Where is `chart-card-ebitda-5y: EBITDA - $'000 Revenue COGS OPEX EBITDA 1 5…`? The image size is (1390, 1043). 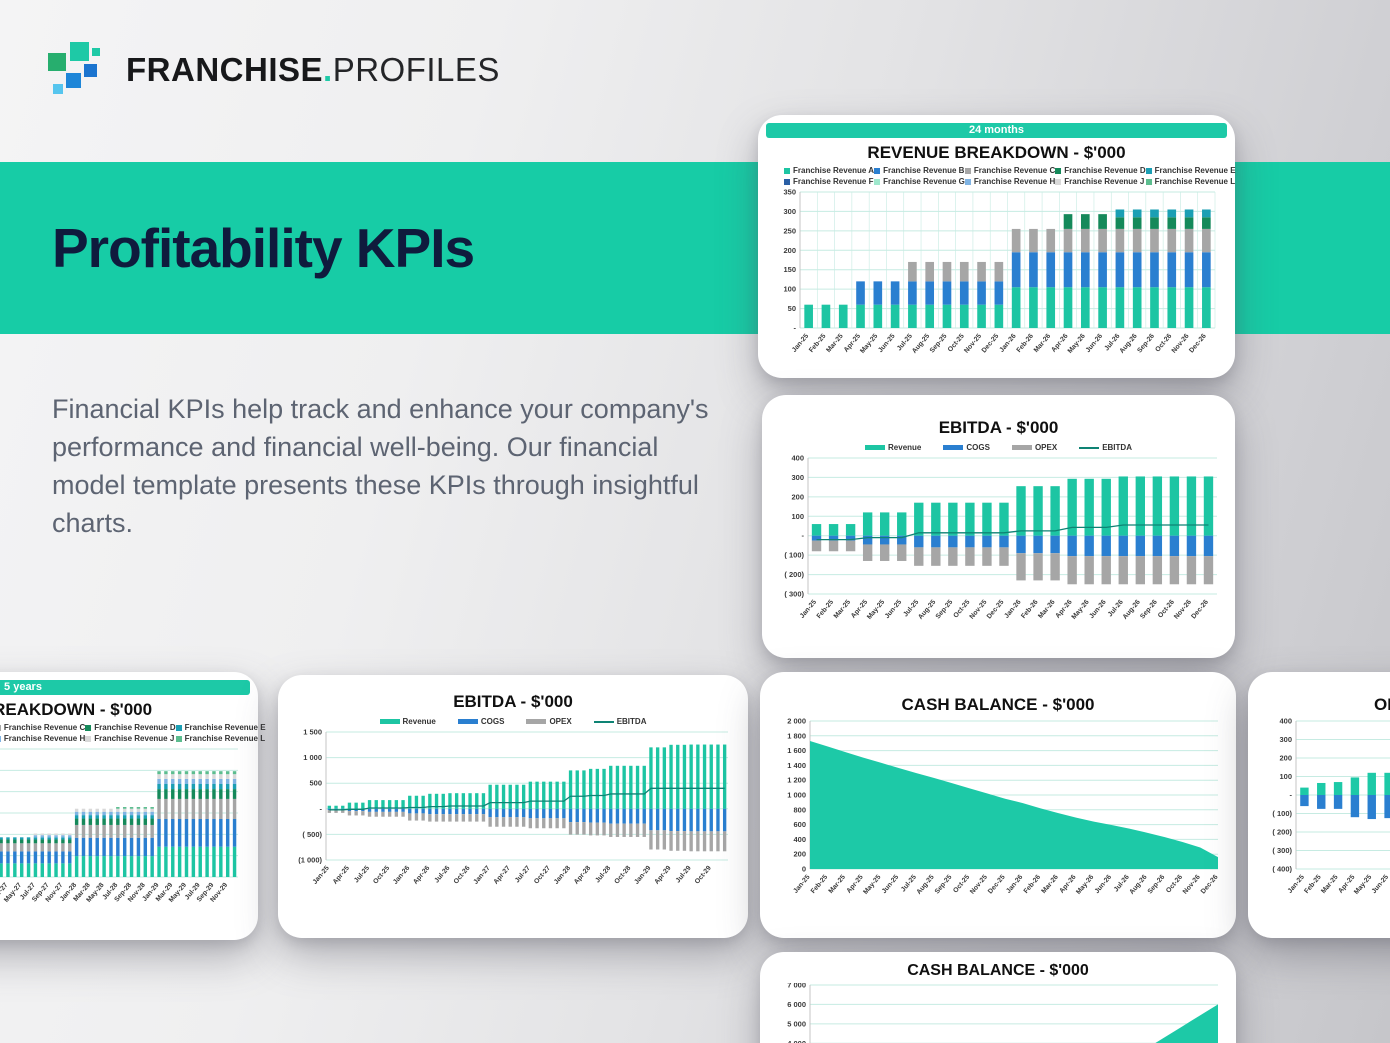
chart-card-ebitda-5y: EBITDA - $'000 Revenue COGS OPEX EBITDA 1 5… is located at coordinates (513, 806).